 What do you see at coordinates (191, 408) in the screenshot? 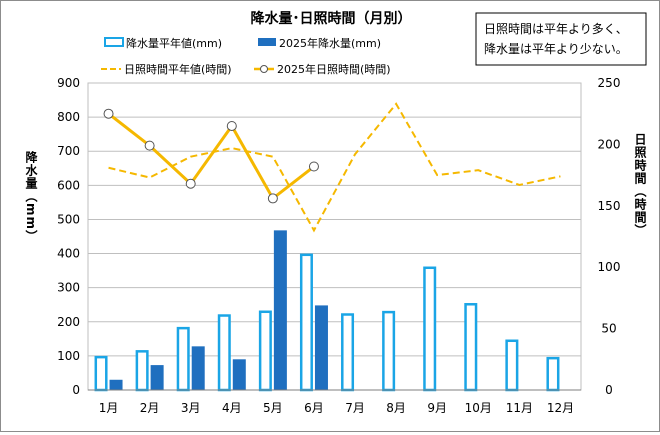
I see `x-tick-label: 3月` at bounding box center [191, 408].